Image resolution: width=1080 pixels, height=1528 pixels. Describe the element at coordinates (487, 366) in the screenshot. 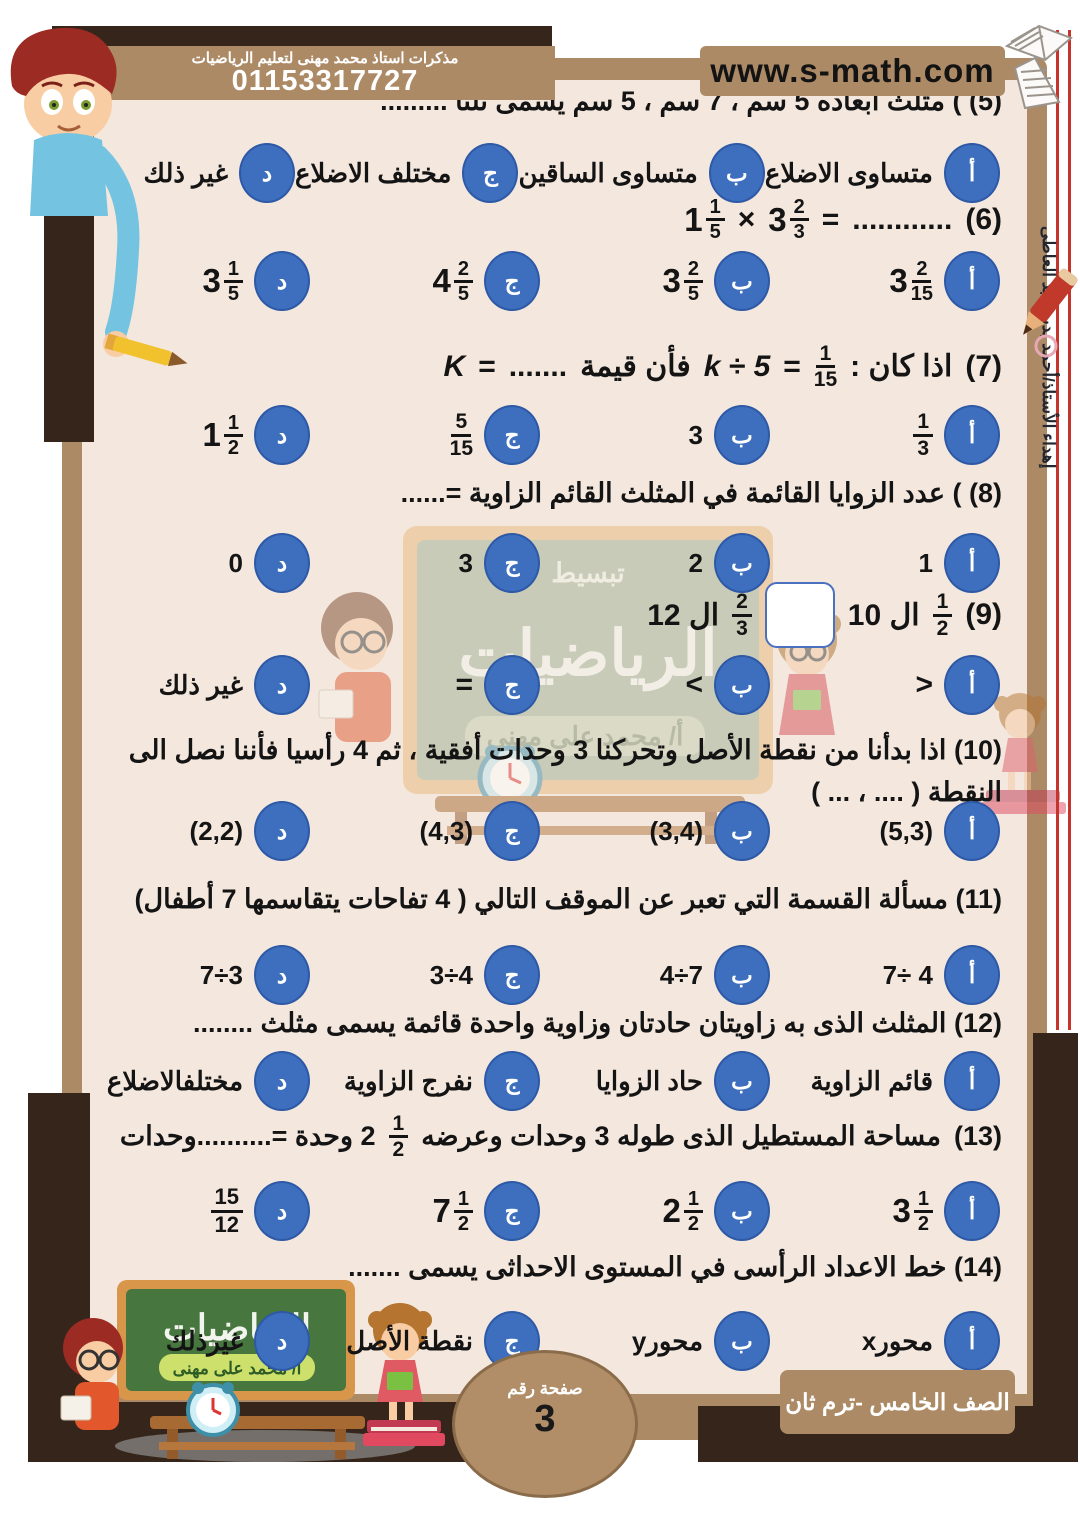

I see `q7-equals2: =` at that location.